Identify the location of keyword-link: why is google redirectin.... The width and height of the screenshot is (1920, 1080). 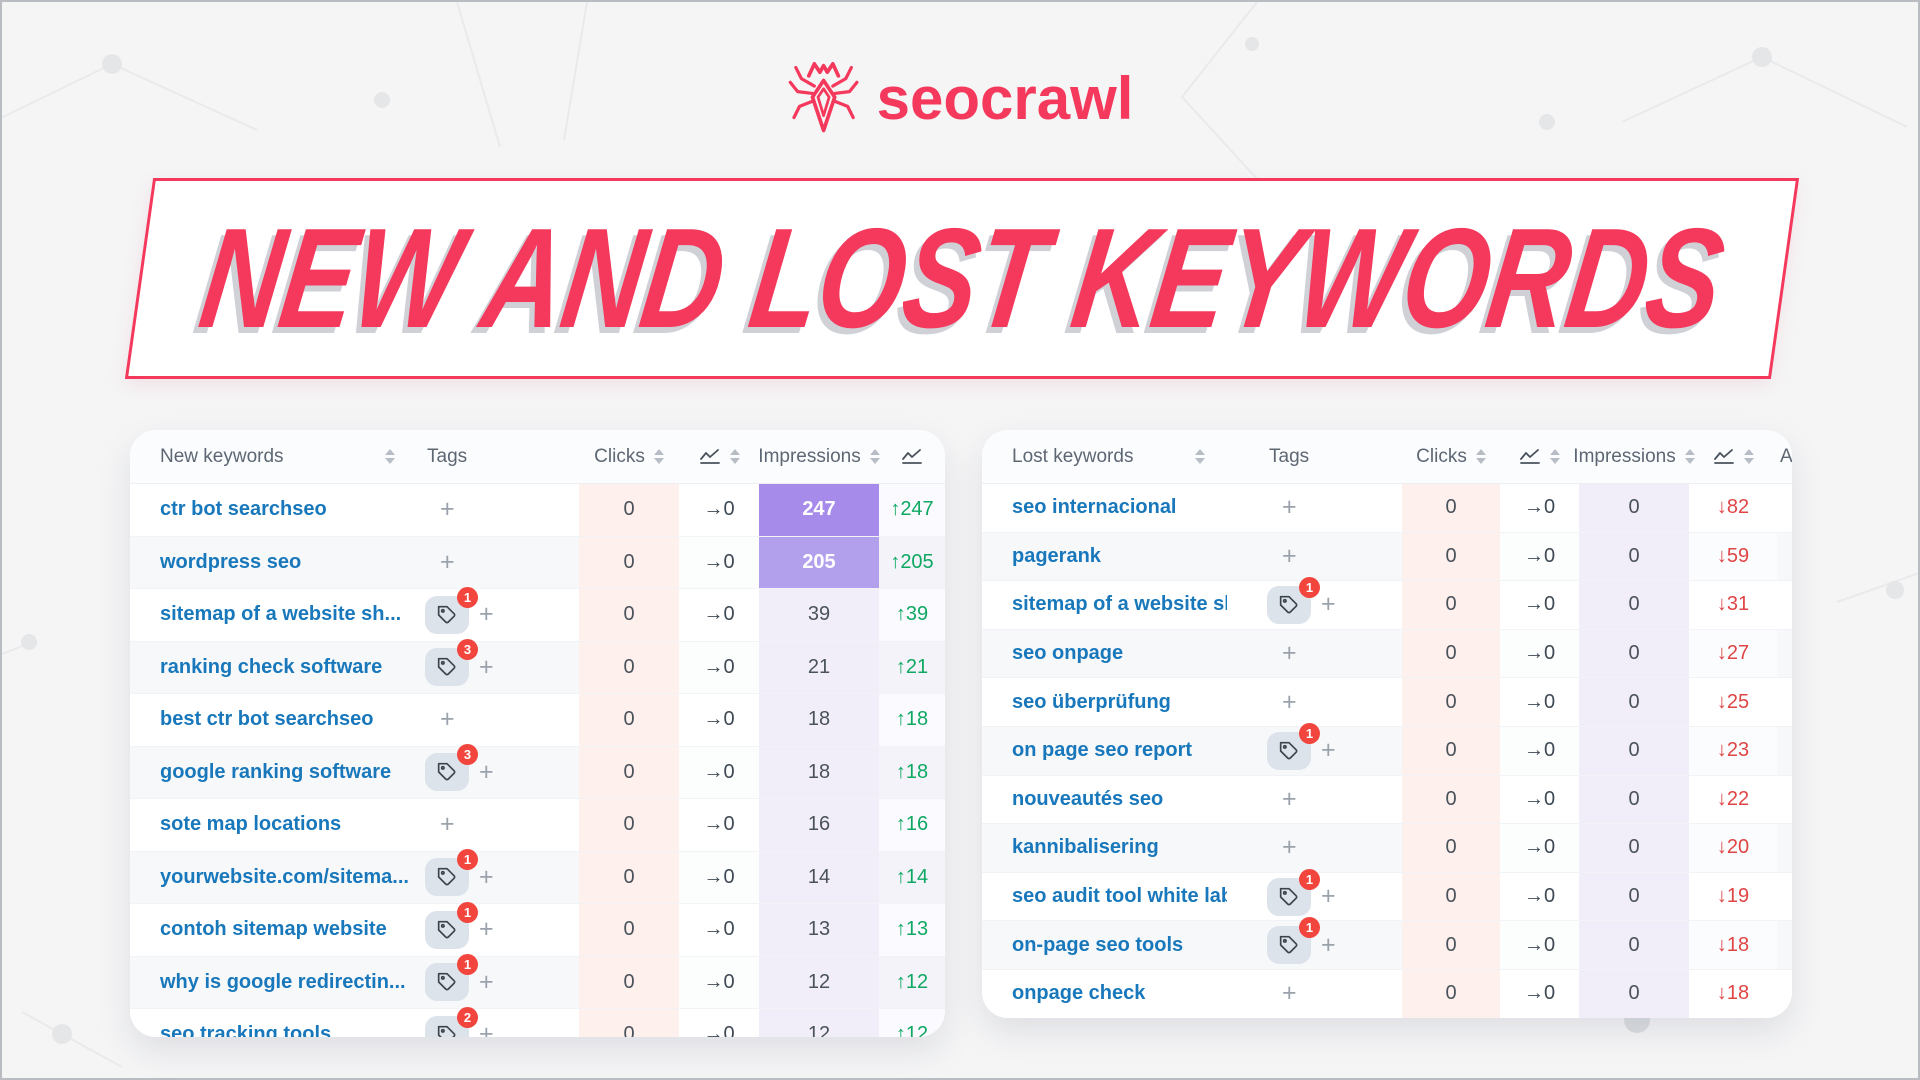
(283, 981).